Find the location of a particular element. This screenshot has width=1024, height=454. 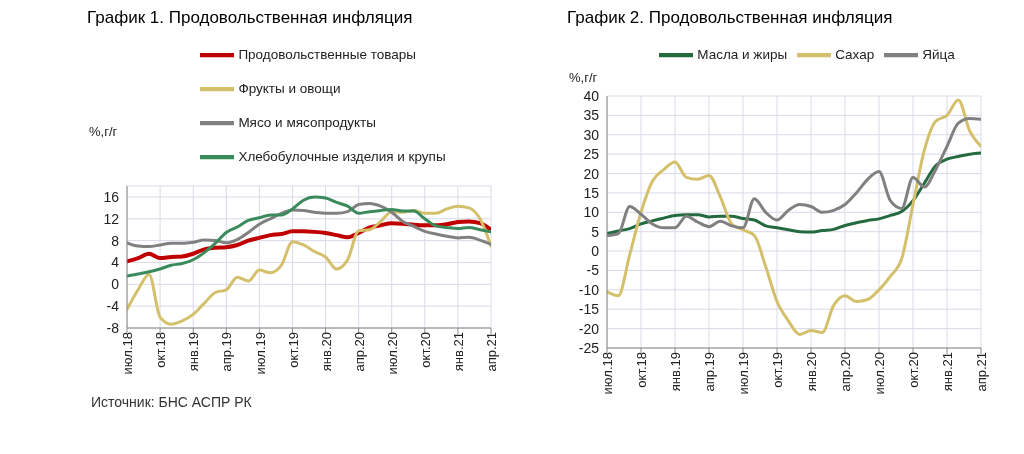

y-tick-label: 8 is located at coordinates (115, 240).